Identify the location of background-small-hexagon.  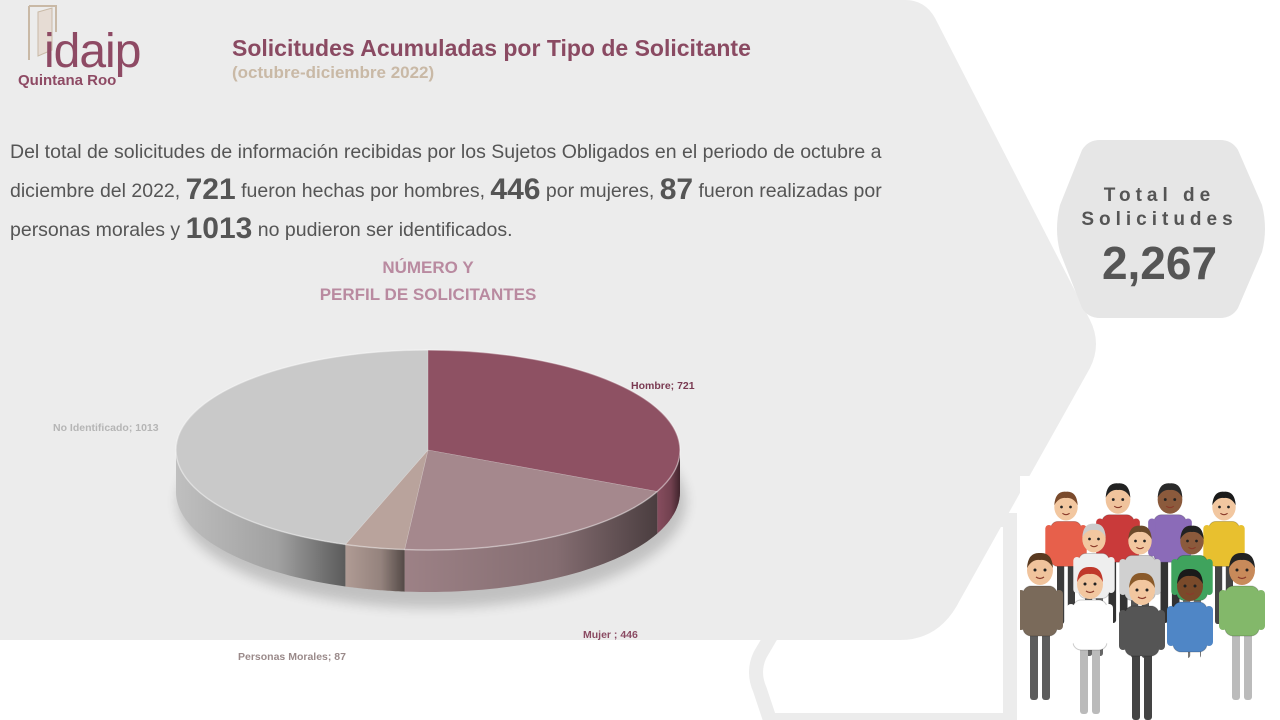
(1161, 229).